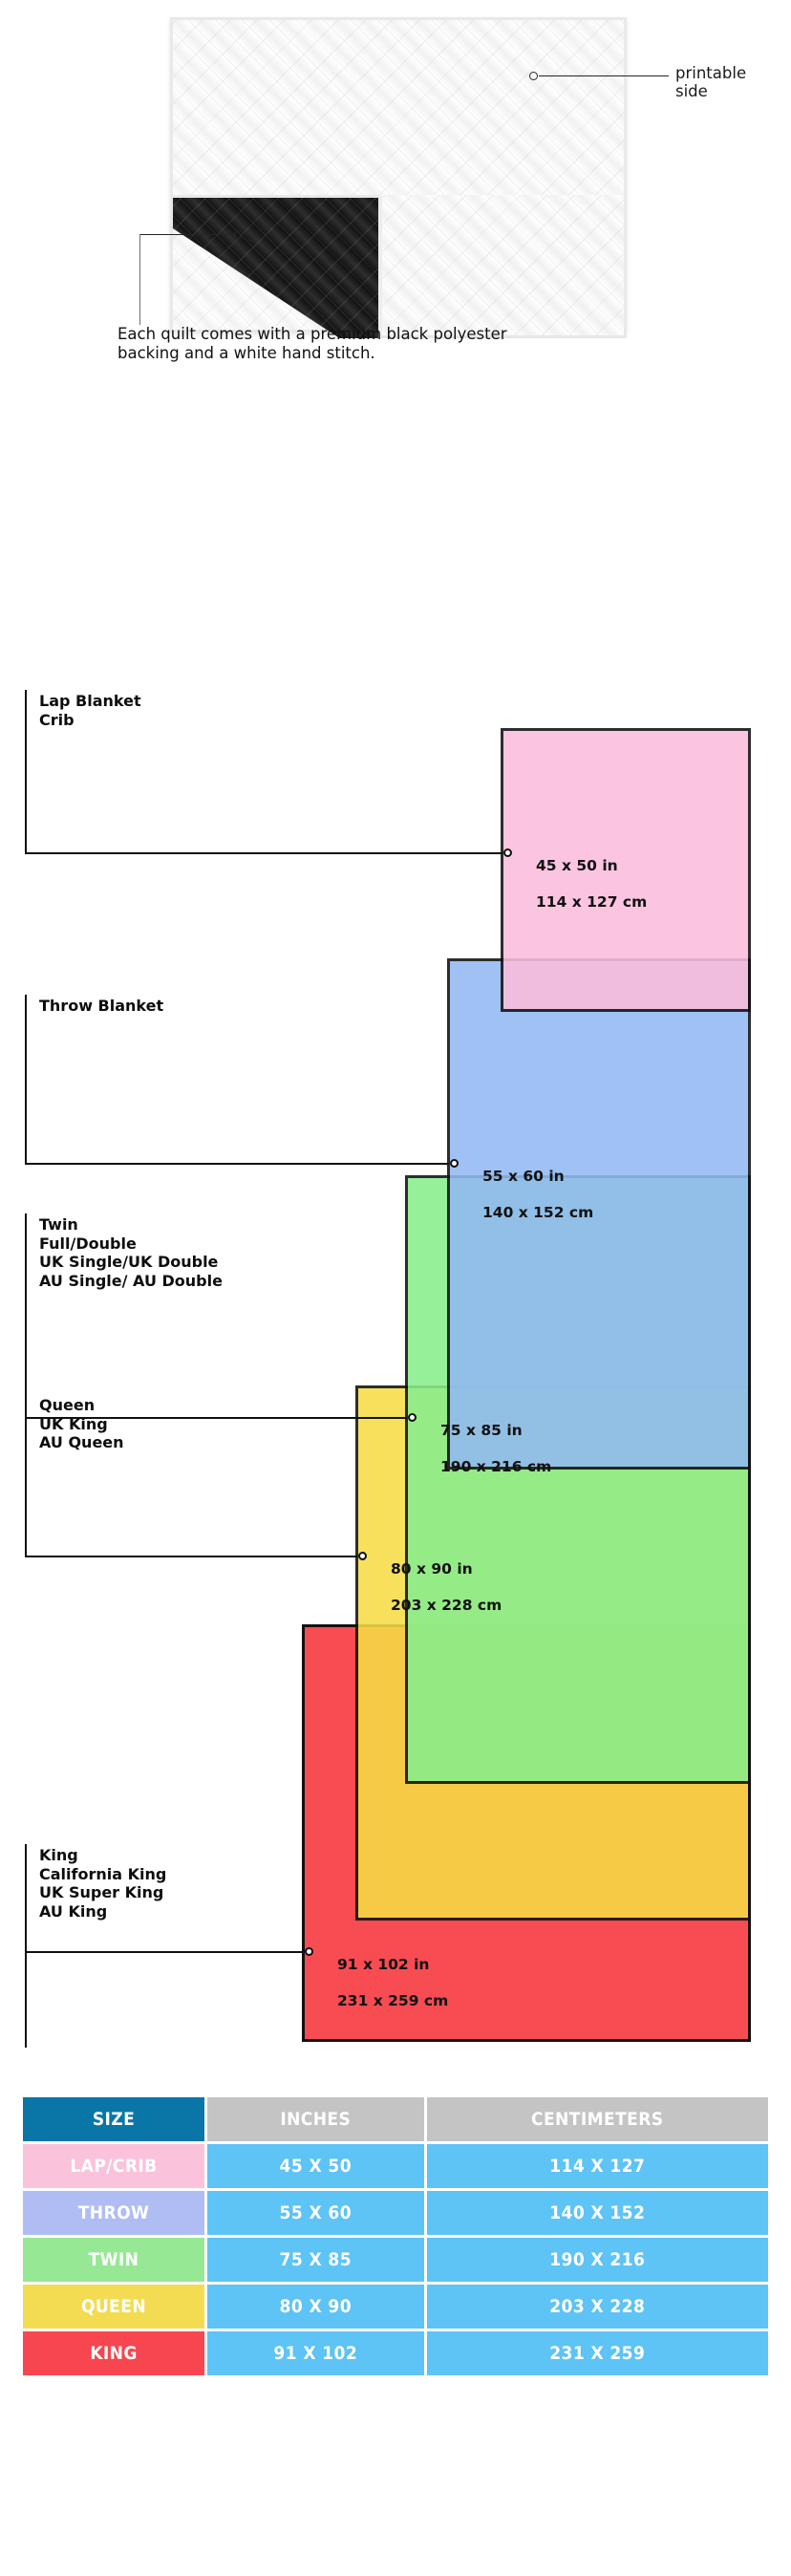 The image size is (791, 2576). What do you see at coordinates (81, 1423) in the screenshot?
I see `size-label-queen: Queen UK King AU Queen` at bounding box center [81, 1423].